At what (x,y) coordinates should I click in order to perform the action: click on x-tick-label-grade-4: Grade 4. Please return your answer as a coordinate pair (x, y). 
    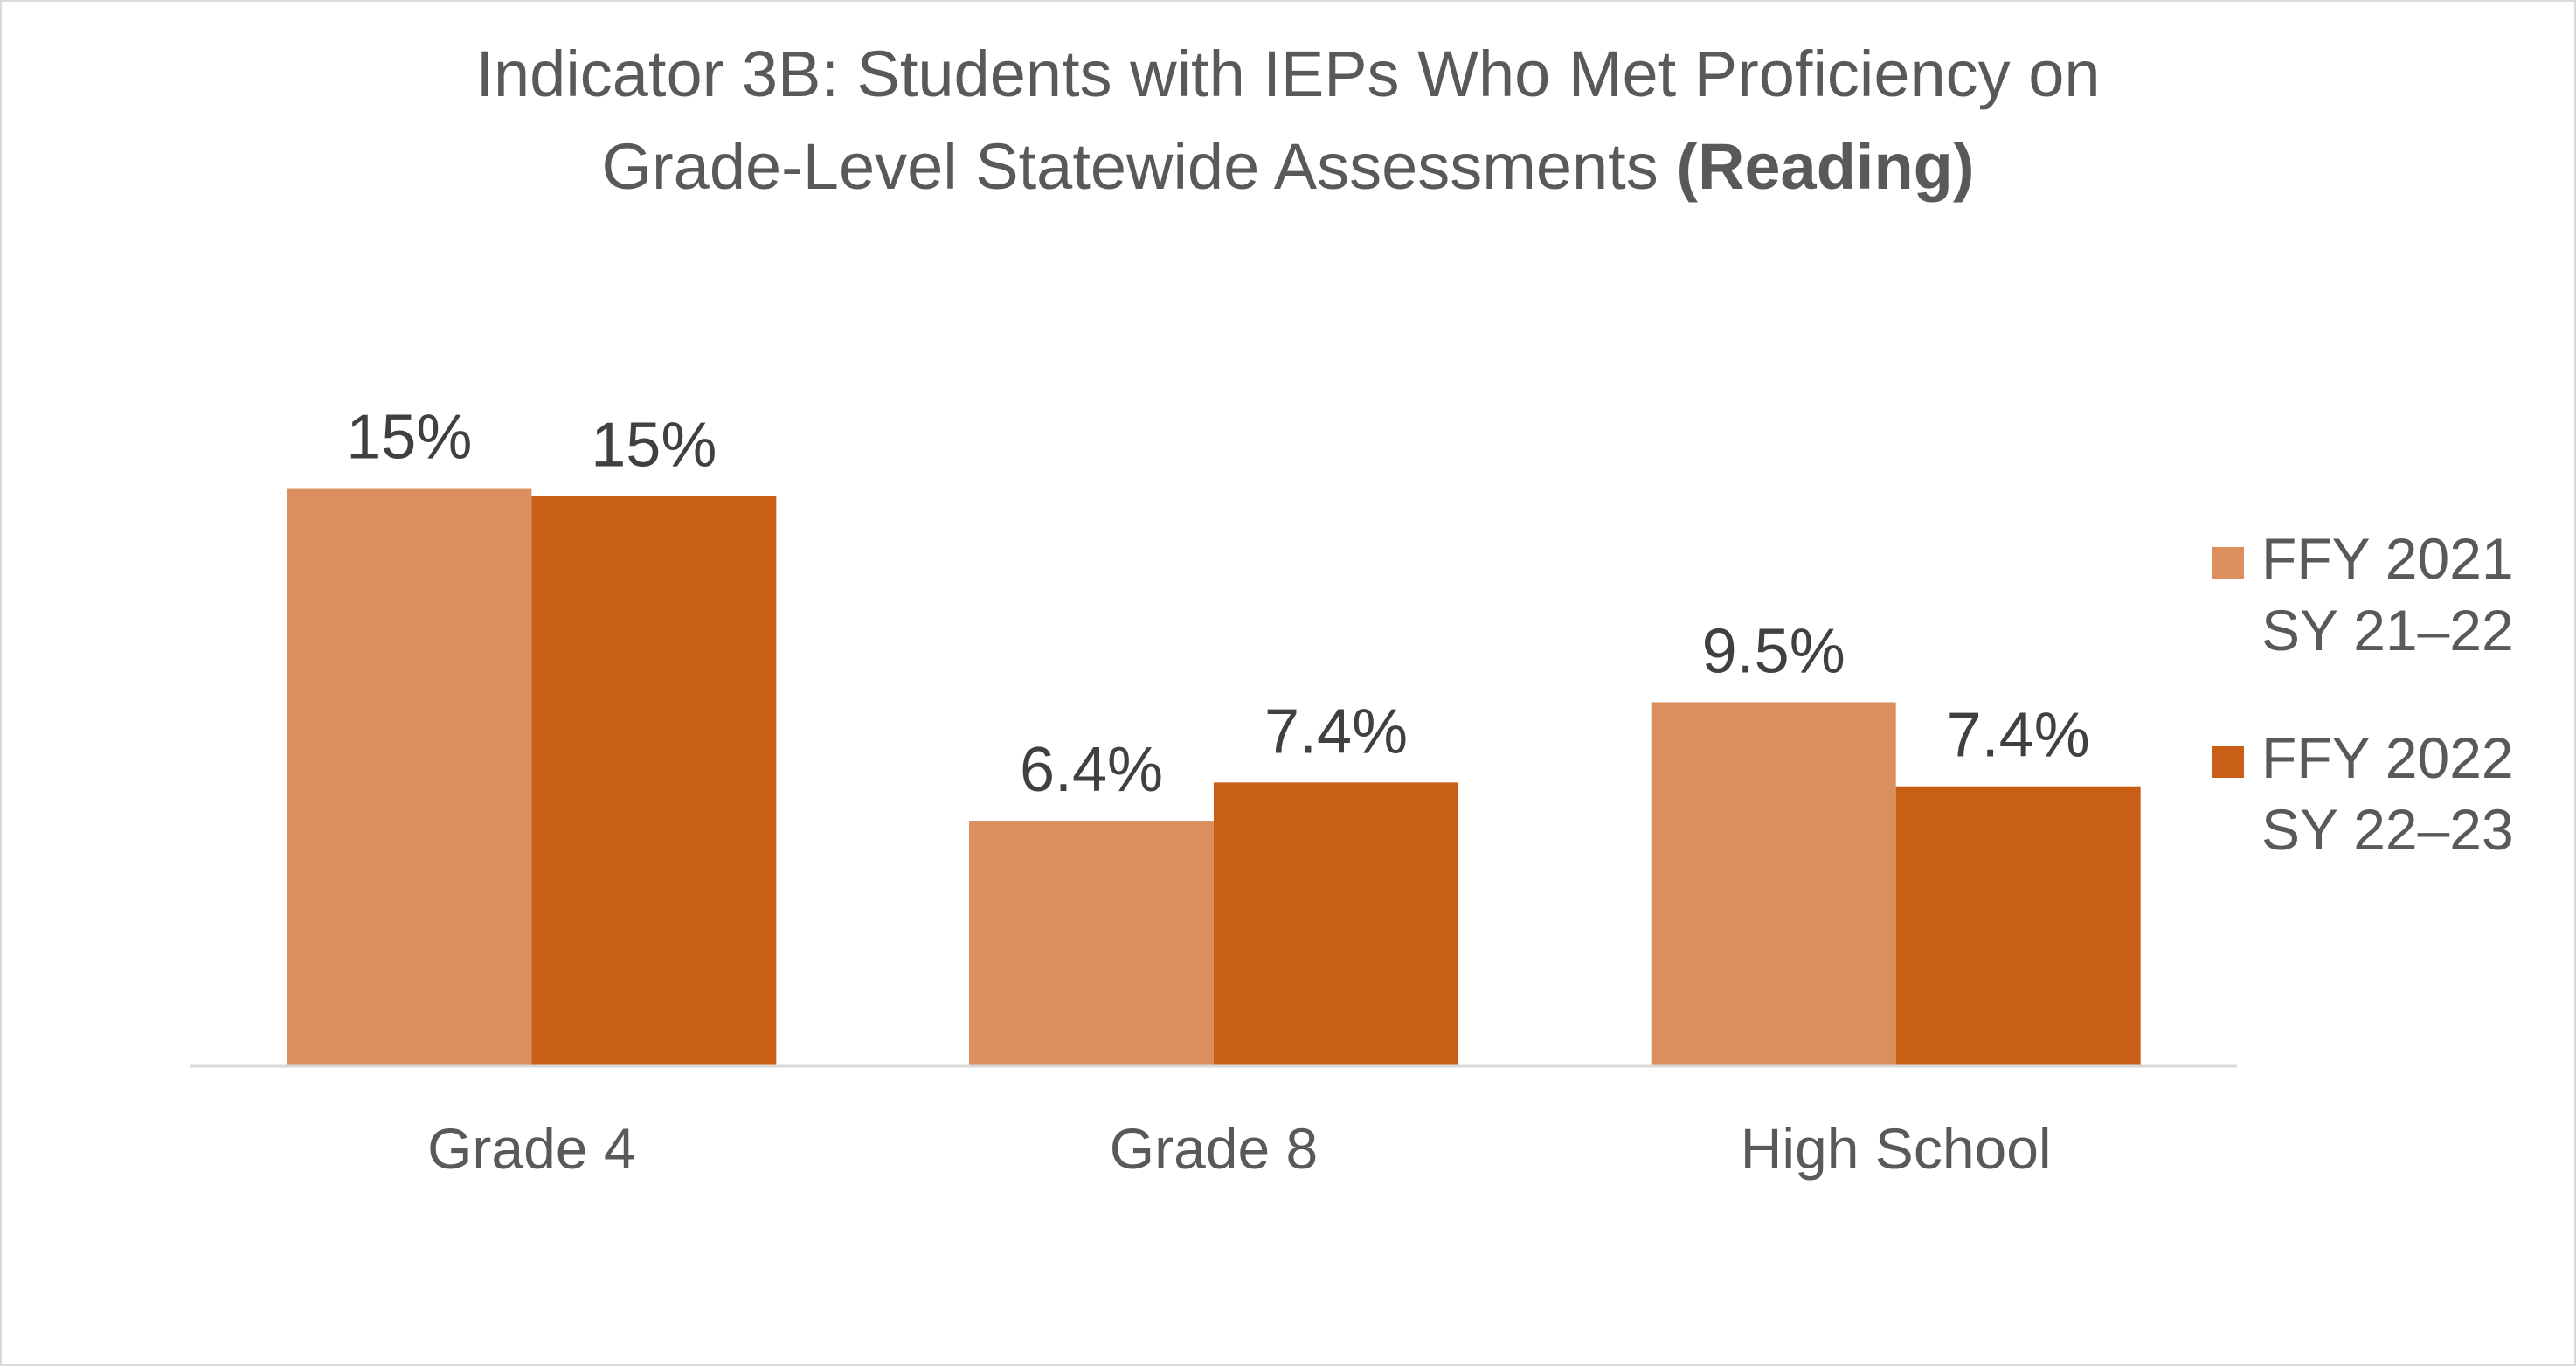
    Looking at the image, I should click on (531, 1148).